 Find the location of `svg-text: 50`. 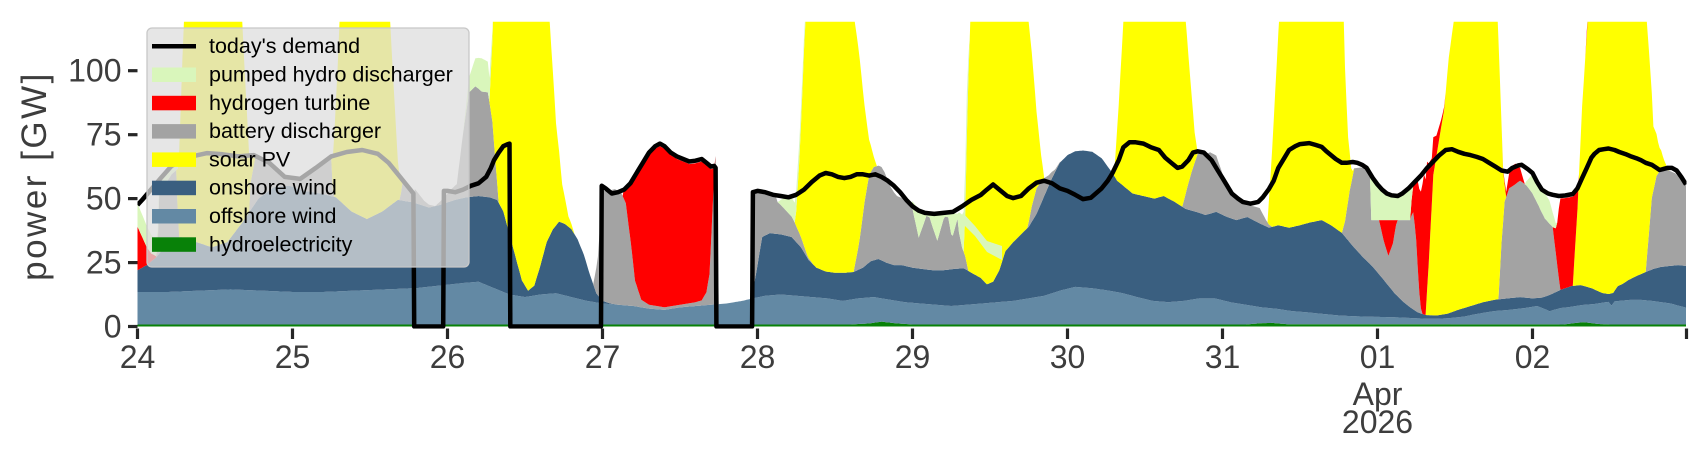

svg-text: 50 is located at coordinates (104, 199).